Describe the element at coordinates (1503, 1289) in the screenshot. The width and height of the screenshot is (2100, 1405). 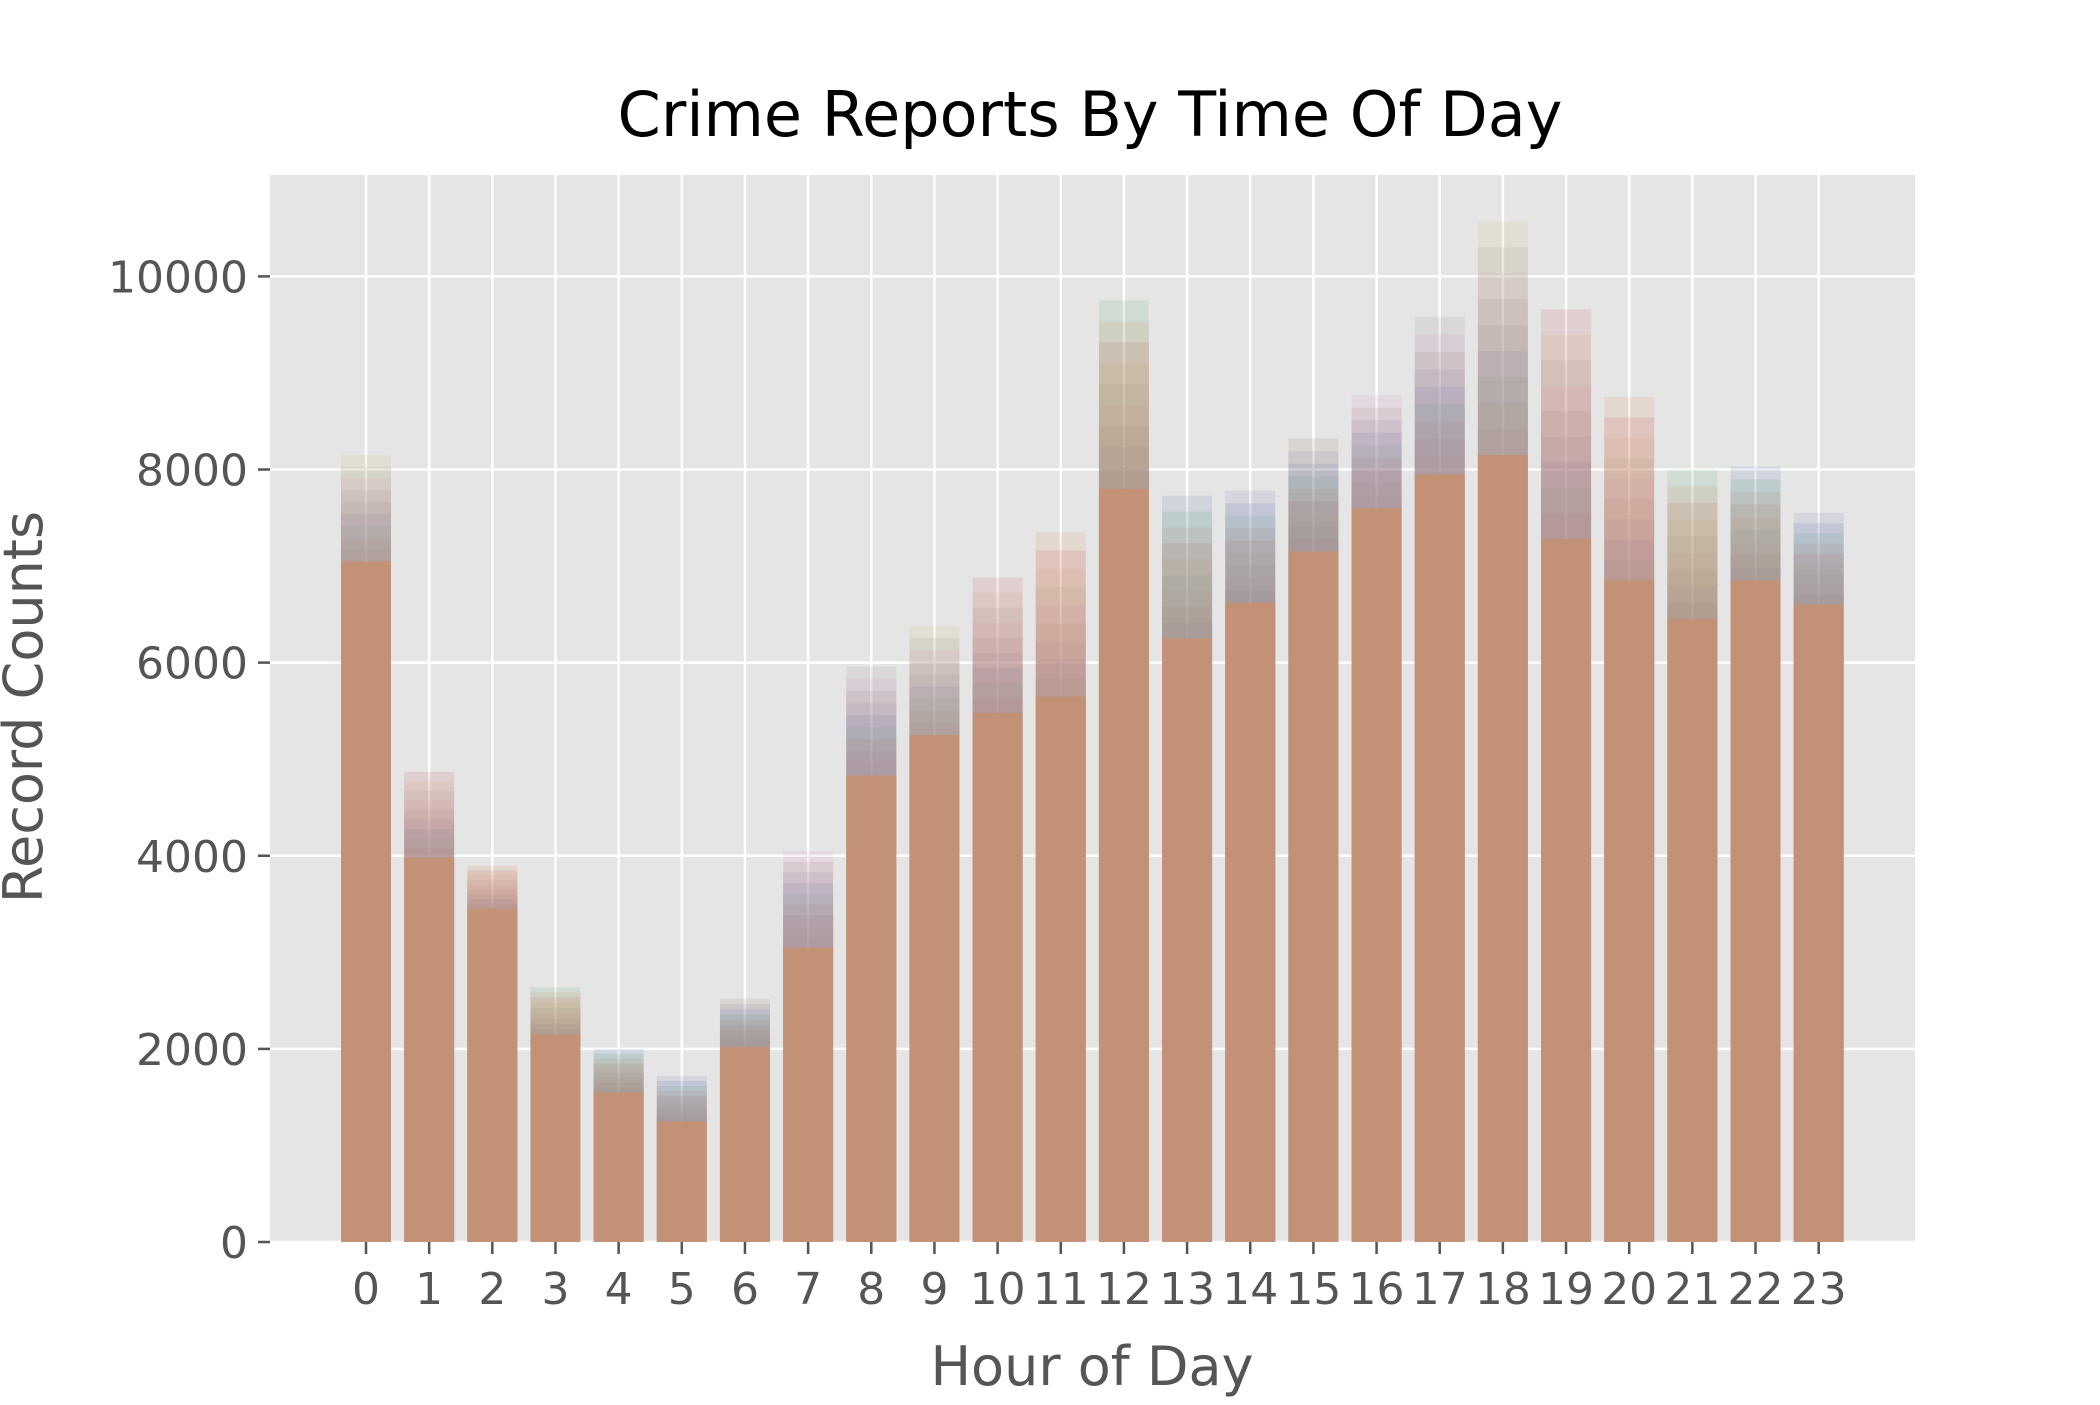
I see `x-tick-label: 18` at that location.